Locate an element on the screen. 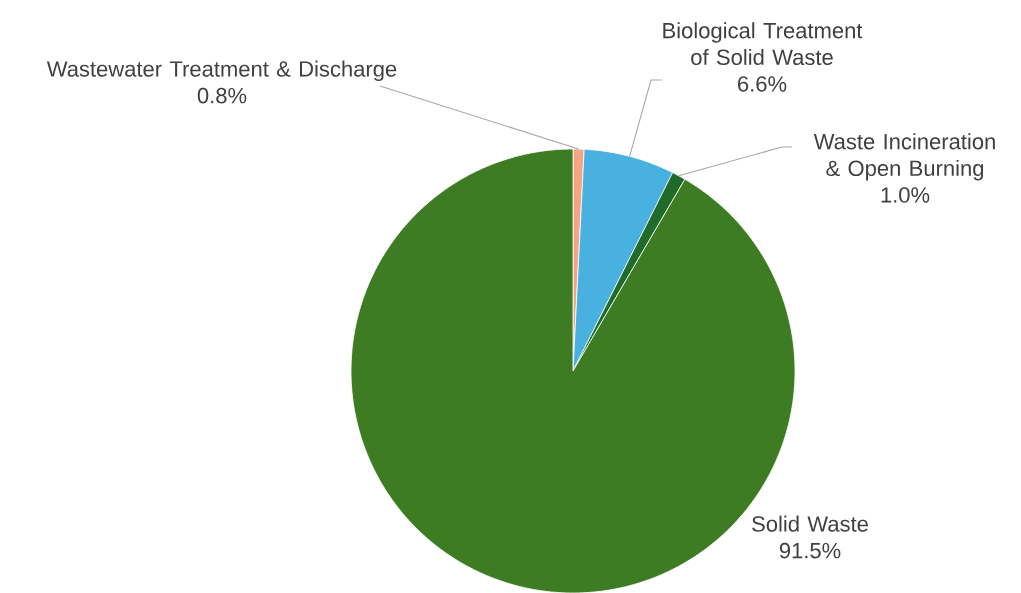 The width and height of the screenshot is (1021, 593). data-label: 1.0% is located at coordinates (905, 195).